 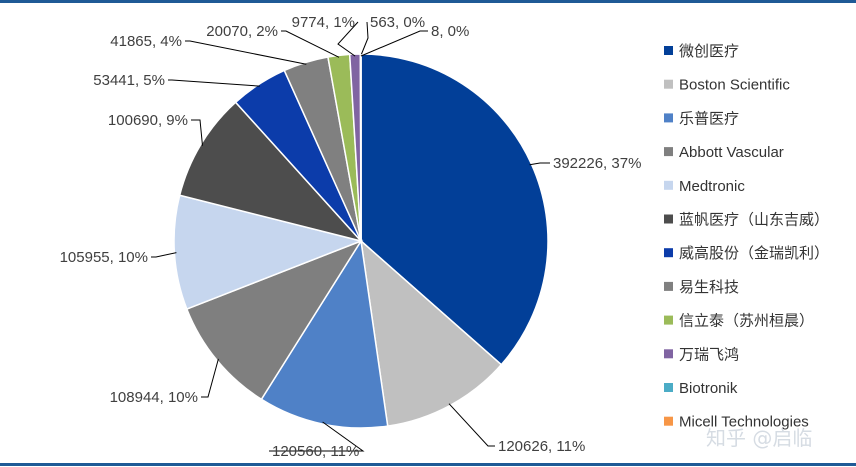 What do you see at coordinates (154, 397) in the screenshot?
I see `data-label: 108944, 10%` at bounding box center [154, 397].